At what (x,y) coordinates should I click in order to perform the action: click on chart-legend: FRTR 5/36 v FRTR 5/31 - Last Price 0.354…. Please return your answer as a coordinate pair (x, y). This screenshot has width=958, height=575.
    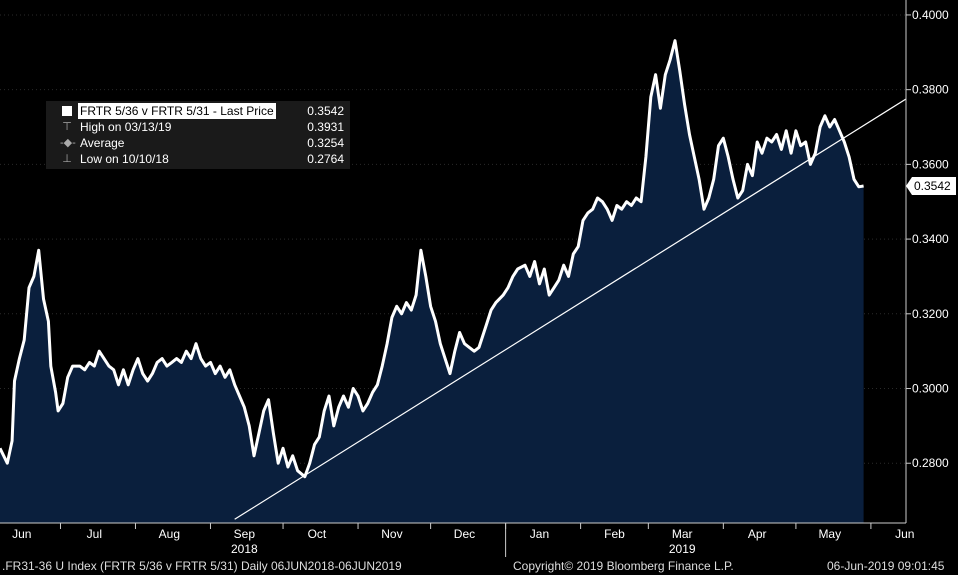
    Looking at the image, I should click on (198, 135).